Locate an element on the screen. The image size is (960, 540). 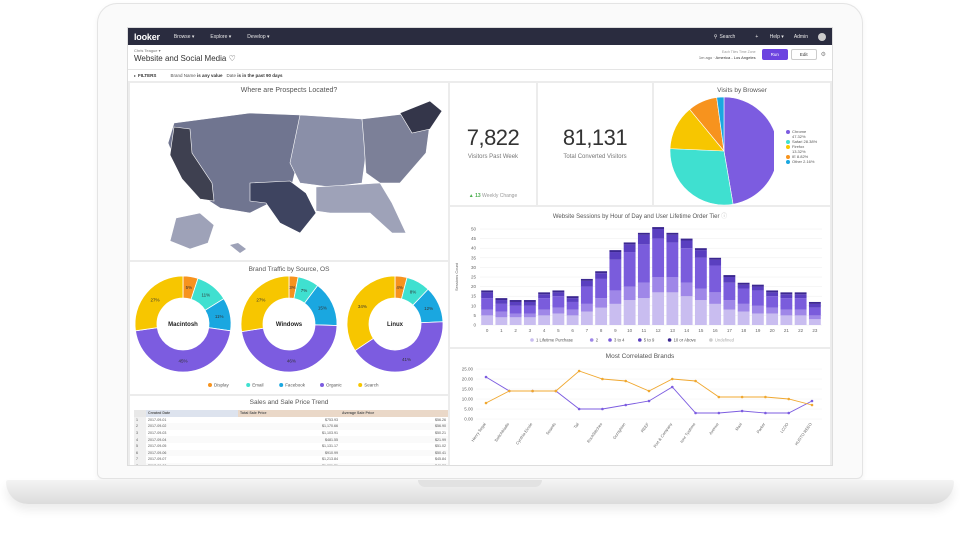
chevron-right-icon: ▸ is located at coordinates (135, 75).